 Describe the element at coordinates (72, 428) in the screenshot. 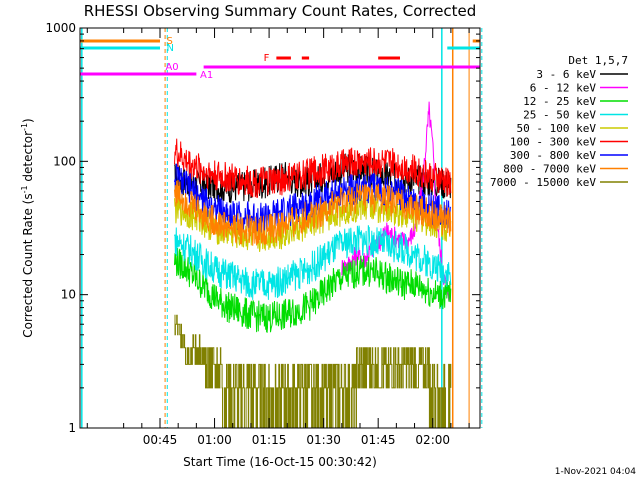

I see `y-tick-label: 1` at that location.